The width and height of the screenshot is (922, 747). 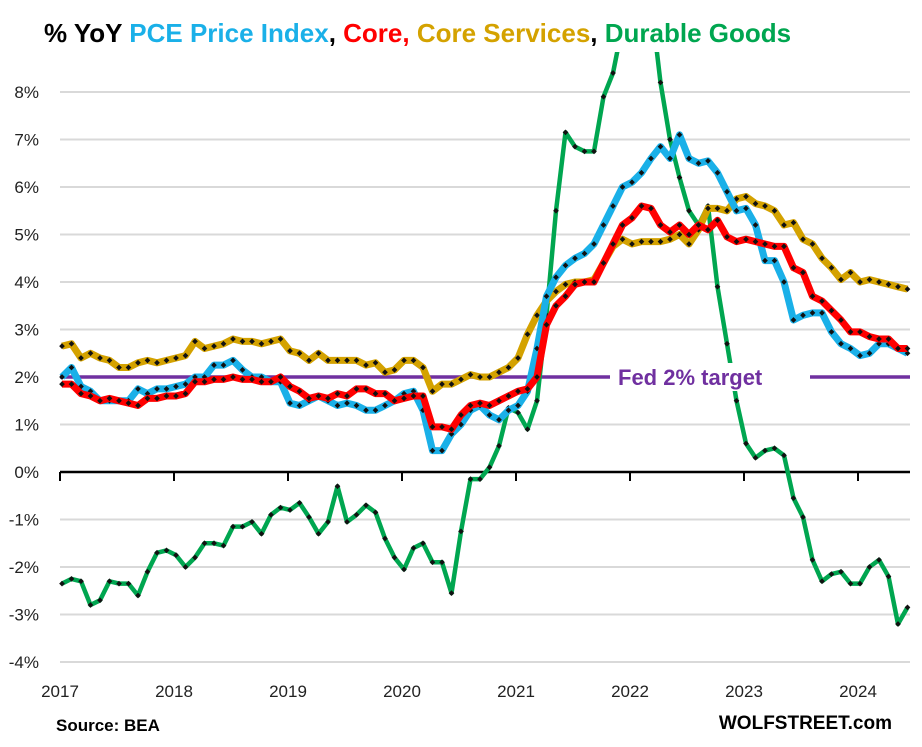 What do you see at coordinates (24, 567) in the screenshot?
I see `y-tick-label: -2%` at bounding box center [24, 567].